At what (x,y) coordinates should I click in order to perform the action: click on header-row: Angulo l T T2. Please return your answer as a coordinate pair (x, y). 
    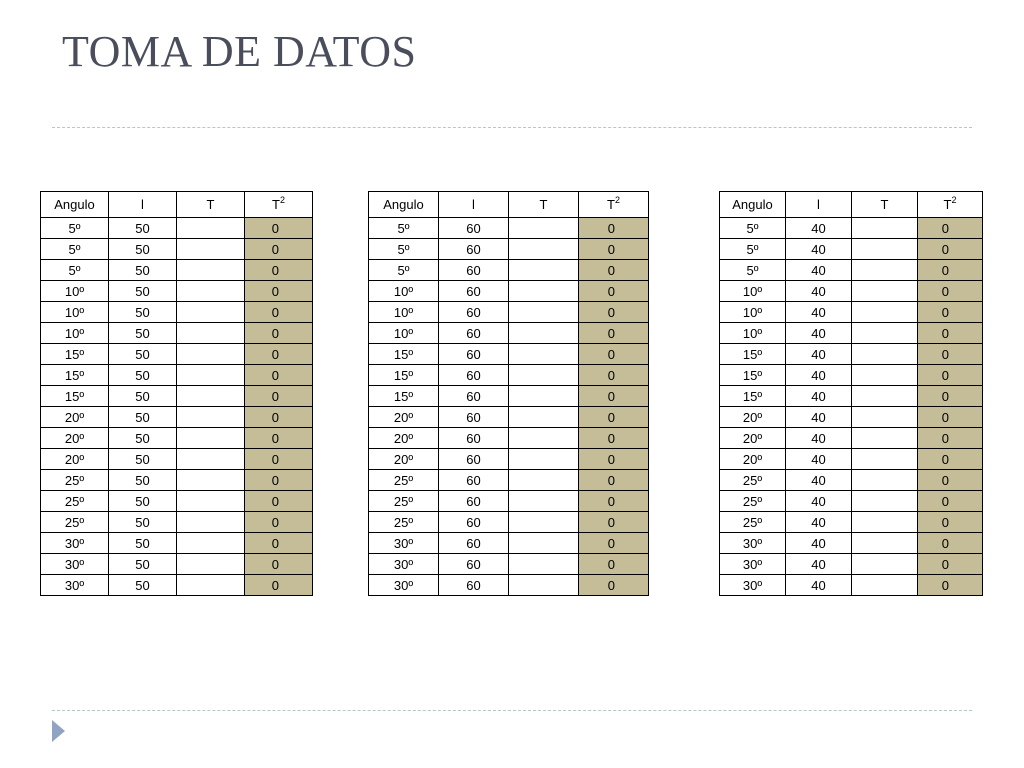
    Looking at the image, I should click on (176, 204).